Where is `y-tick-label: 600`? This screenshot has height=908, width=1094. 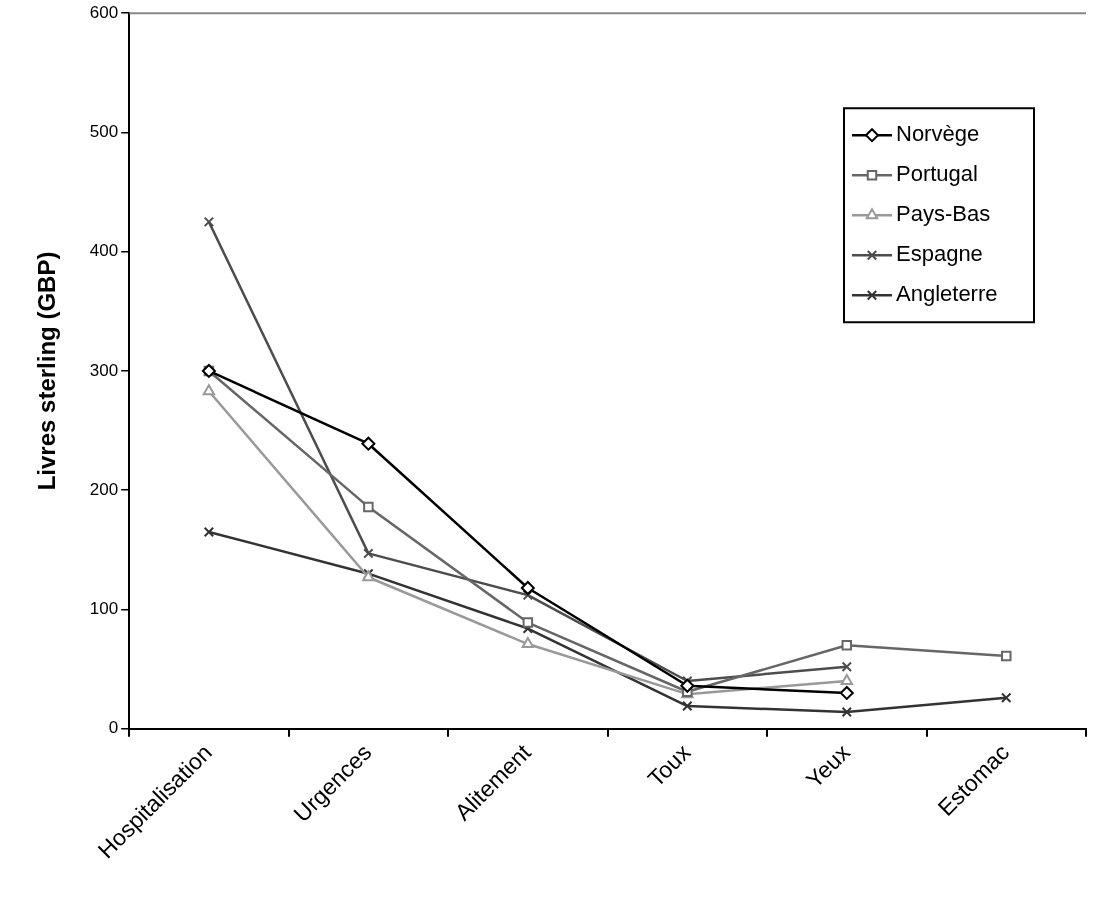
y-tick-label: 600 is located at coordinates (104, 12).